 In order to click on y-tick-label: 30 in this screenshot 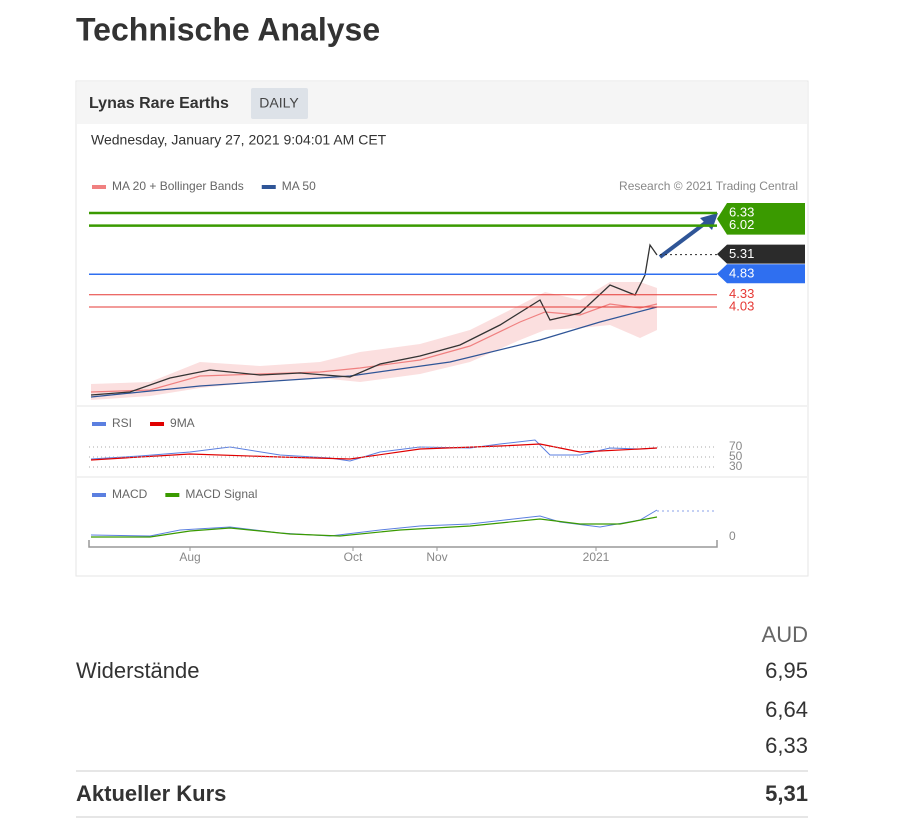, I will do `click(736, 466)`.